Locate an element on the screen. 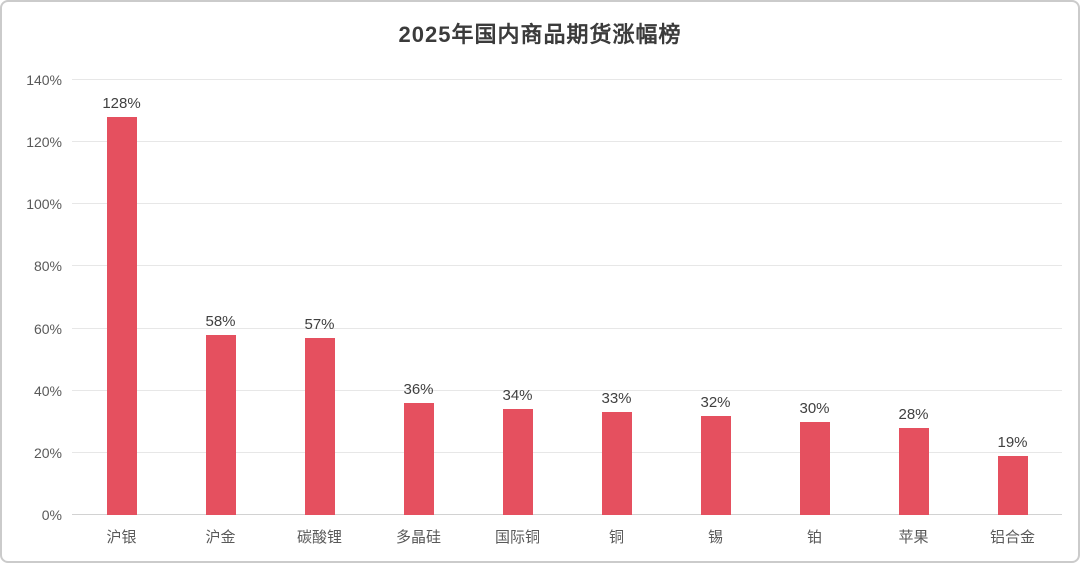  bar-value-label: 33% is located at coordinates (616, 399).